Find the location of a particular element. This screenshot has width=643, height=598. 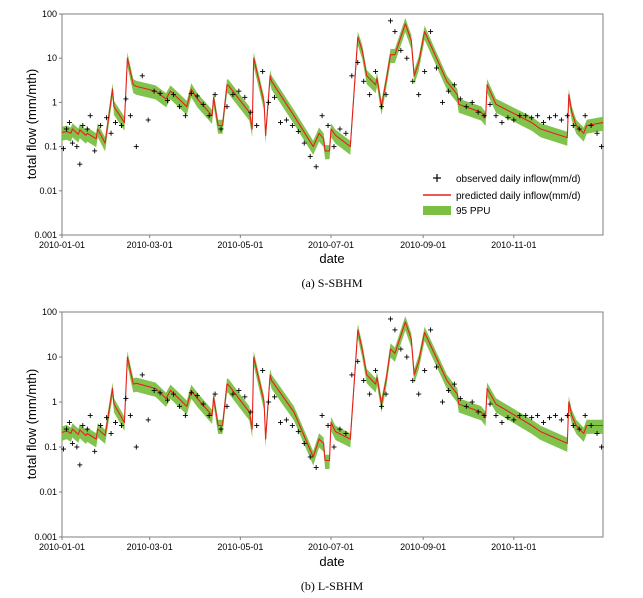

panel-caption: (a) S-SBHM is located at coordinates (331, 283).